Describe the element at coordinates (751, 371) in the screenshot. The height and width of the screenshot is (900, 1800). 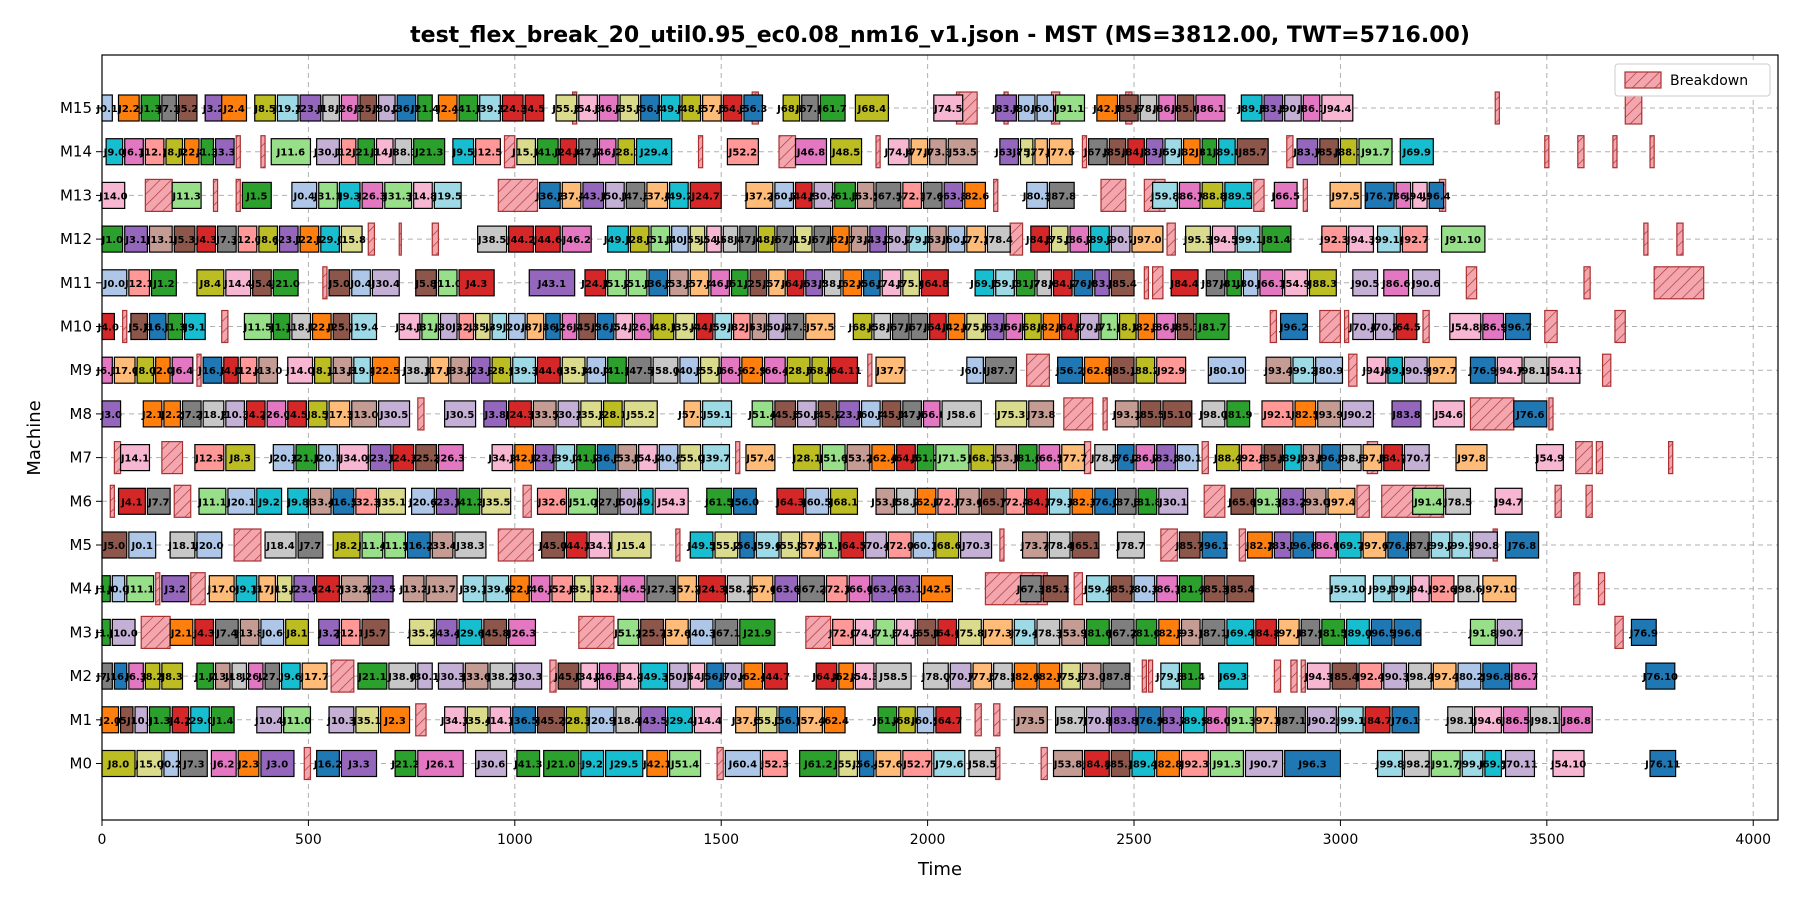
I see `task-label: J62.9` at that location.